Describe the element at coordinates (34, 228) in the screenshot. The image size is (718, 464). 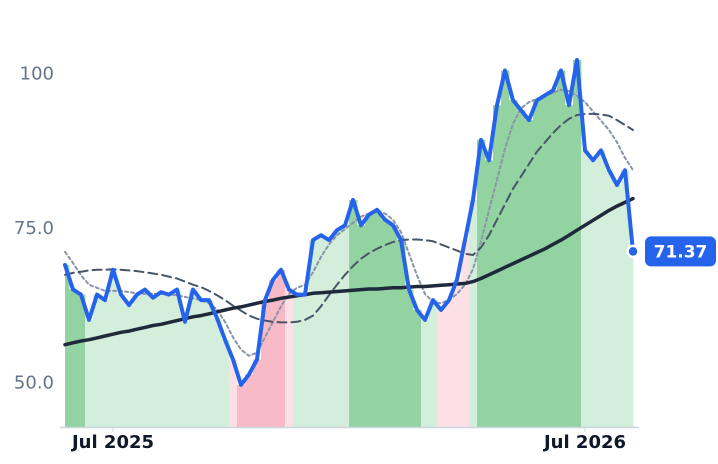
I see `y-tick-label: 75.0` at that location.